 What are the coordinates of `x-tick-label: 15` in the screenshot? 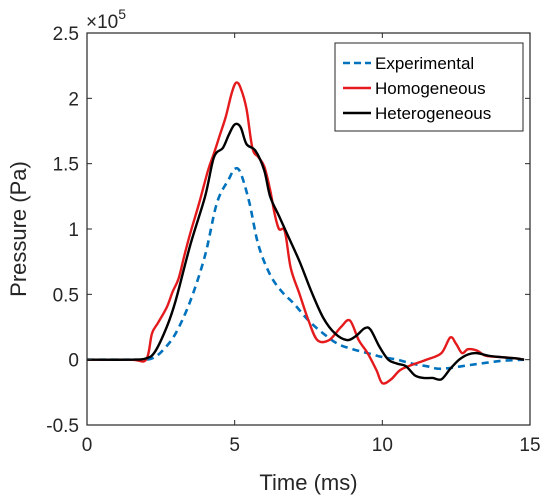 It's located at (529, 445).